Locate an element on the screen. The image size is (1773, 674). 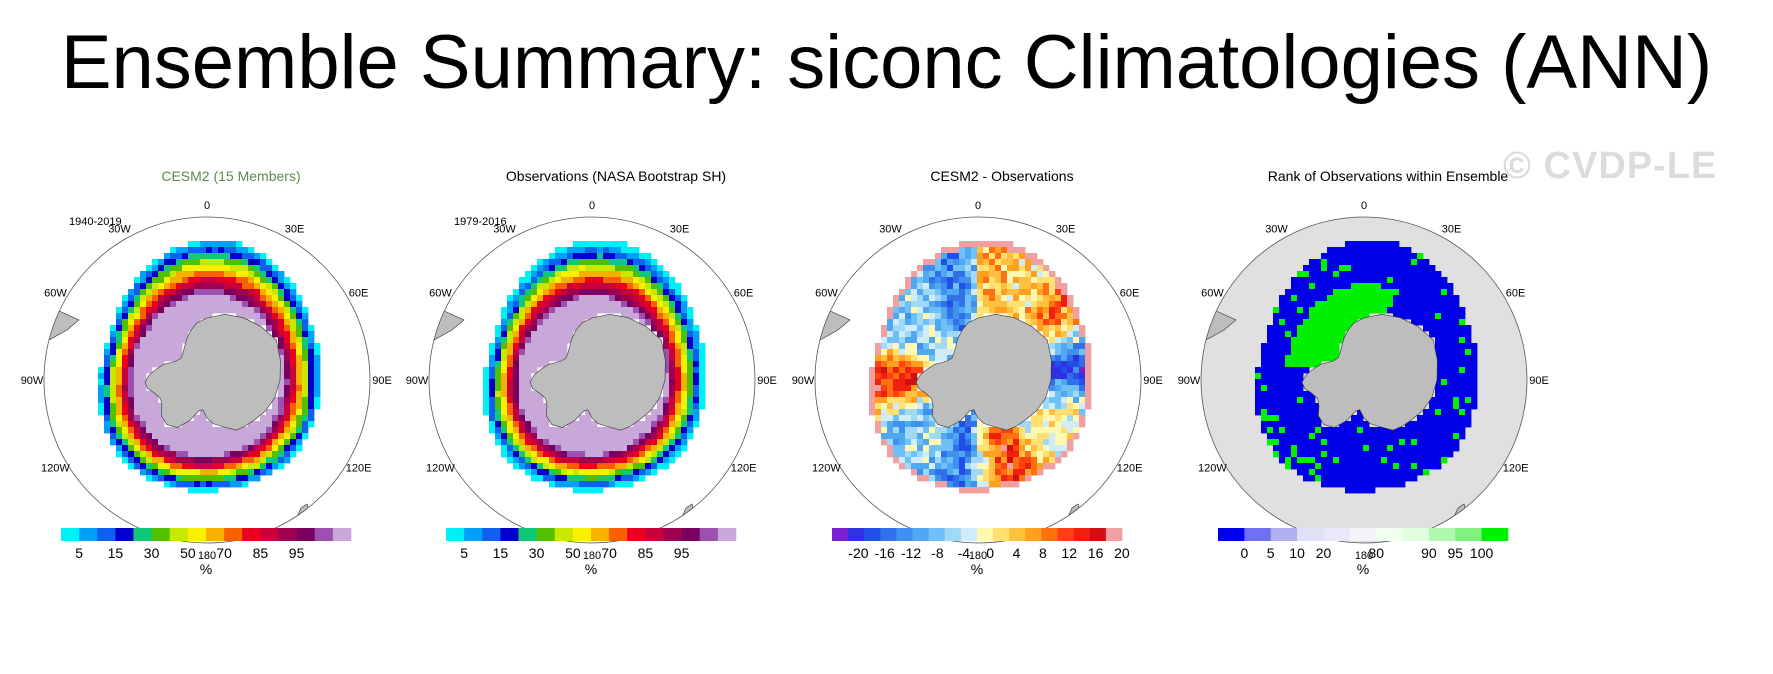
map-boundary is located at coordinates (592, 380).